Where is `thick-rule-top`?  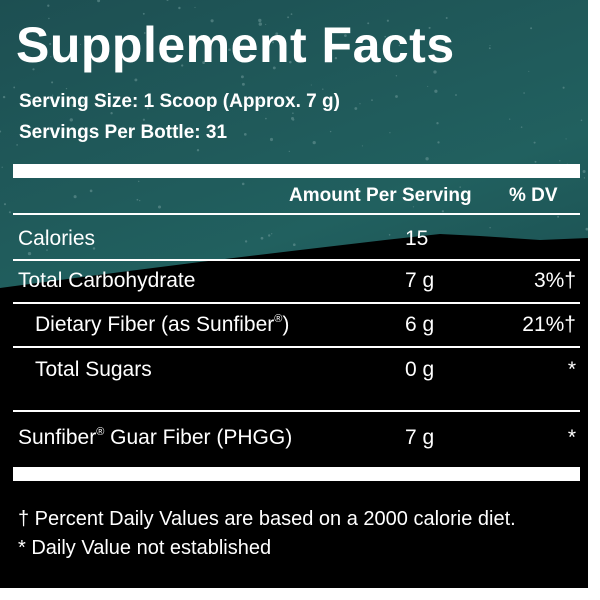
thick-rule-top is located at coordinates (296, 171).